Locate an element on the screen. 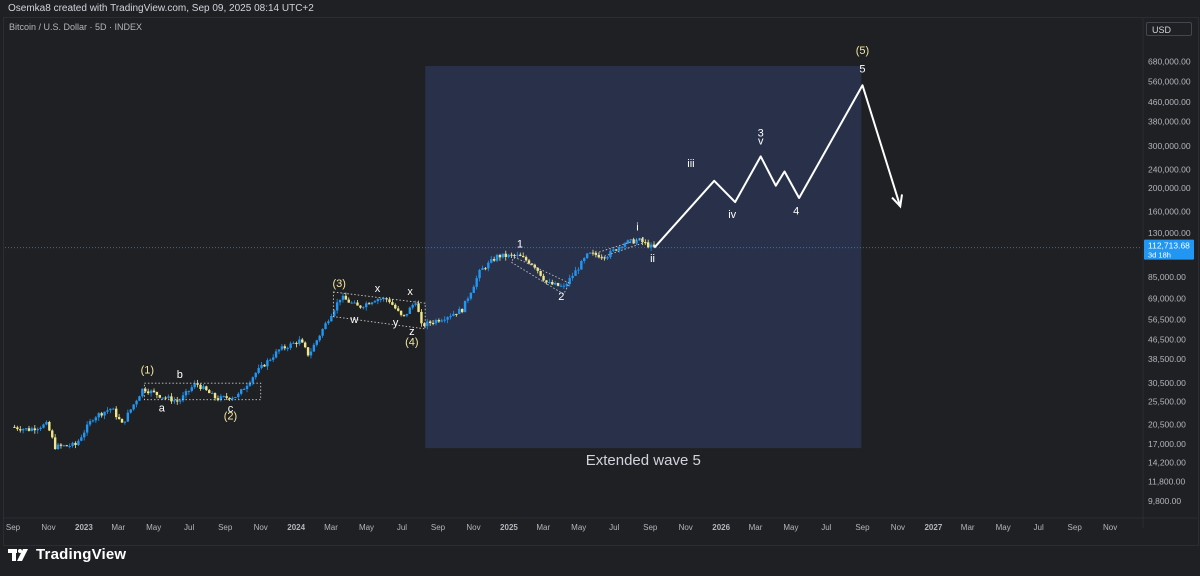  price-tick-label: 14,200.00 is located at coordinates (1167, 462).